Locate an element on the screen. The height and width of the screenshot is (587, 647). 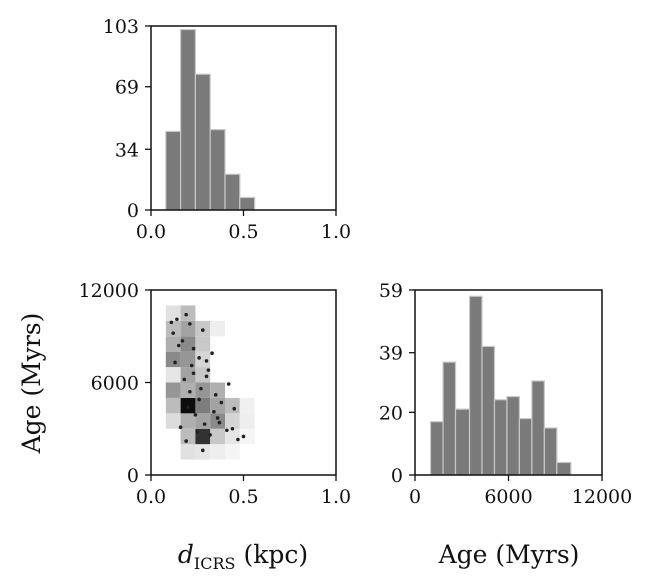
distance-histogram-bars is located at coordinates (210, 119).